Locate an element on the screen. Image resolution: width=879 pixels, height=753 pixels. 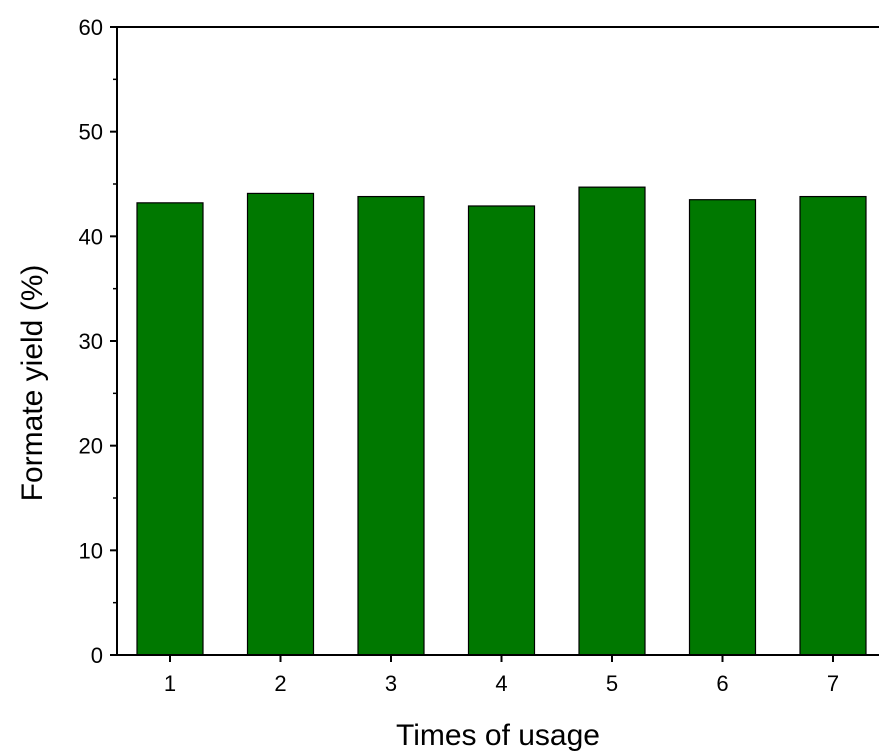
x-tick-label-6: 6 is located at coordinates (722, 683).